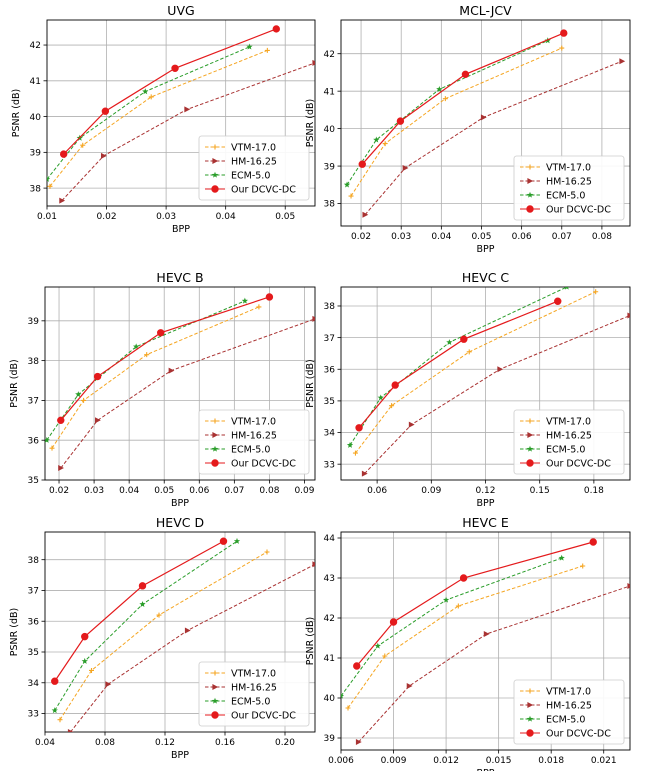 The height and width of the screenshot is (771, 665). I want to click on y-tick-label: 38, so click(36, 189).